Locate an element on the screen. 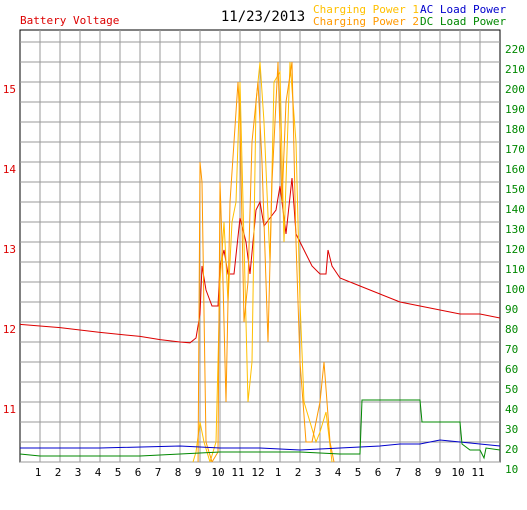 Image resolution: width=527 pixels, height=510 pixels. y-tick-label: 13 is located at coordinates (9, 249).